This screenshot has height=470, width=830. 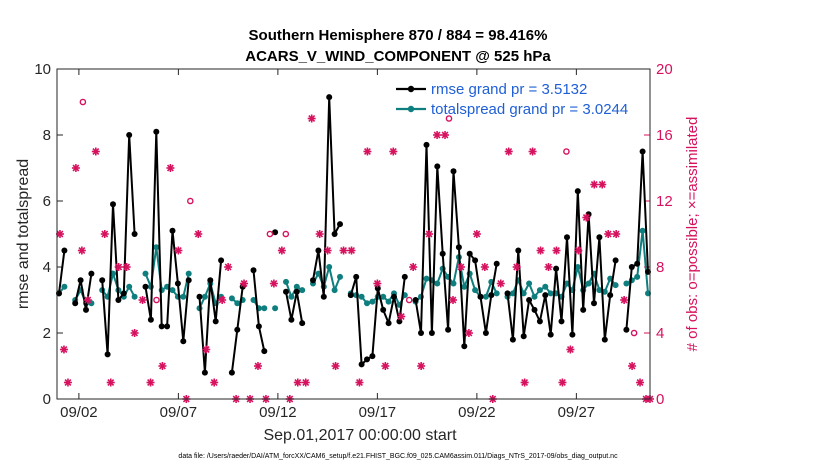 I want to click on legend-totalspread-marker, so click(x=411, y=109).